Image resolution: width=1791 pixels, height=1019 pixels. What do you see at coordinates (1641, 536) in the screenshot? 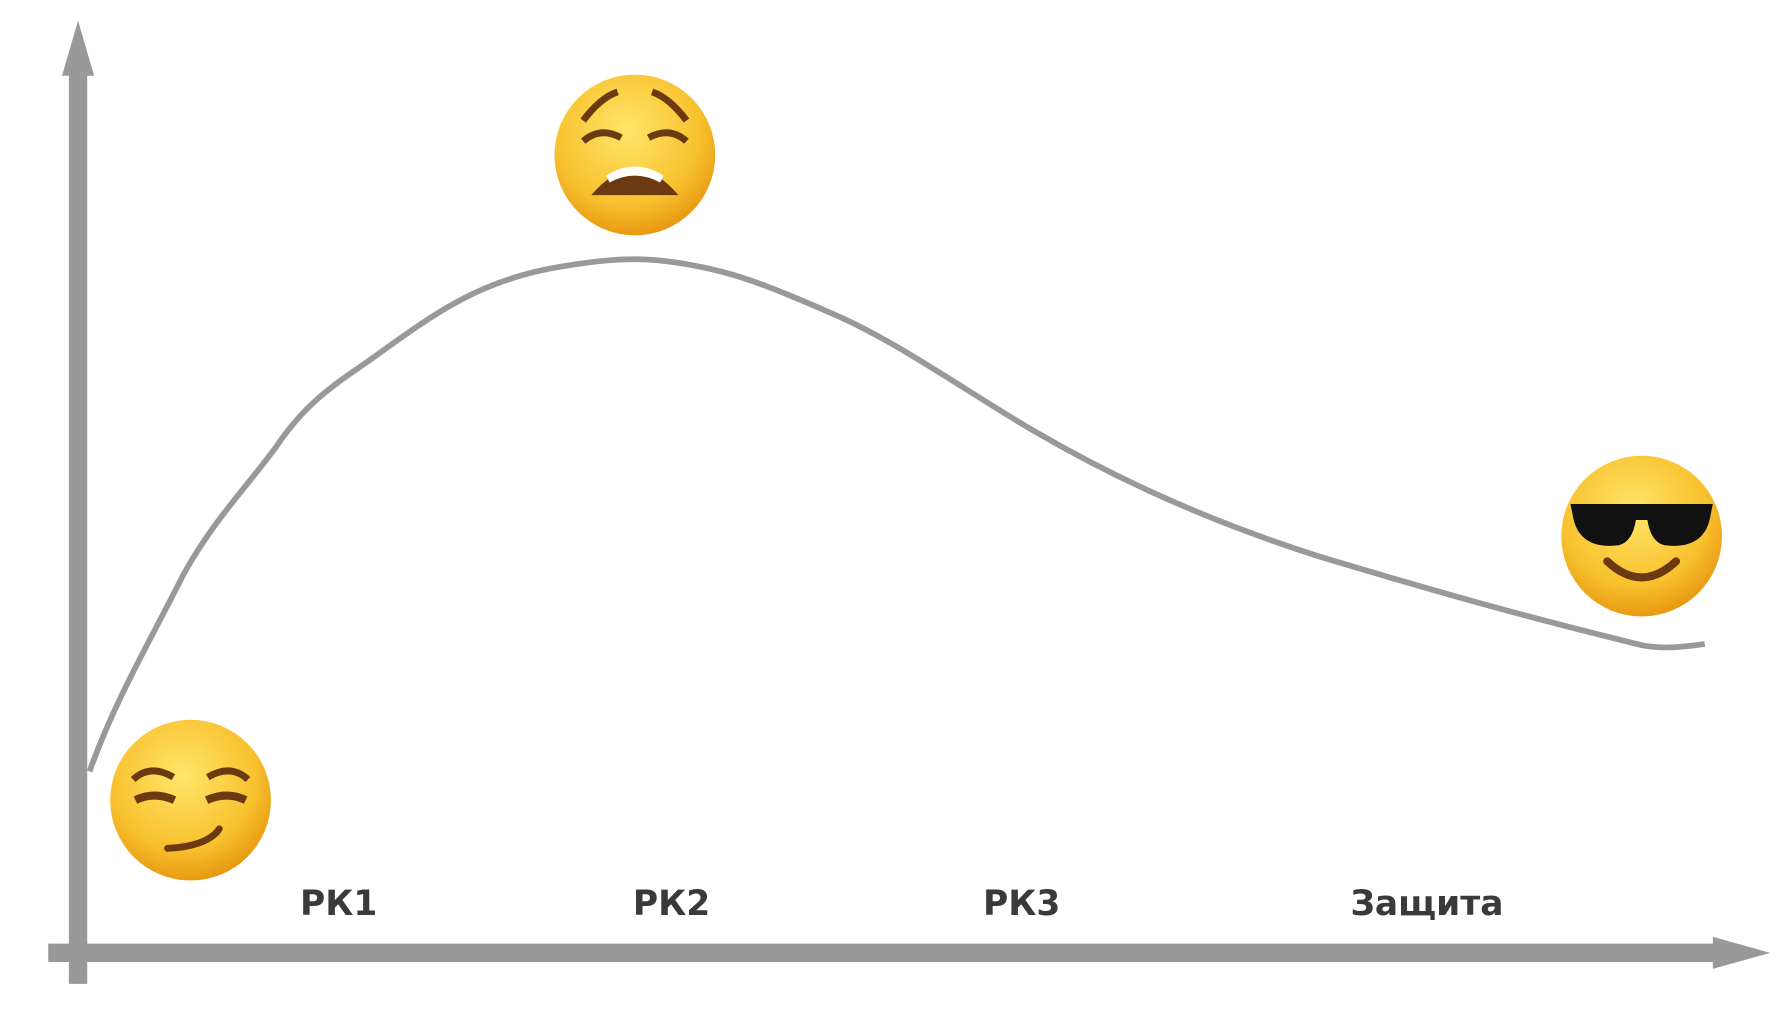
I see `emoji-cool` at bounding box center [1641, 536].